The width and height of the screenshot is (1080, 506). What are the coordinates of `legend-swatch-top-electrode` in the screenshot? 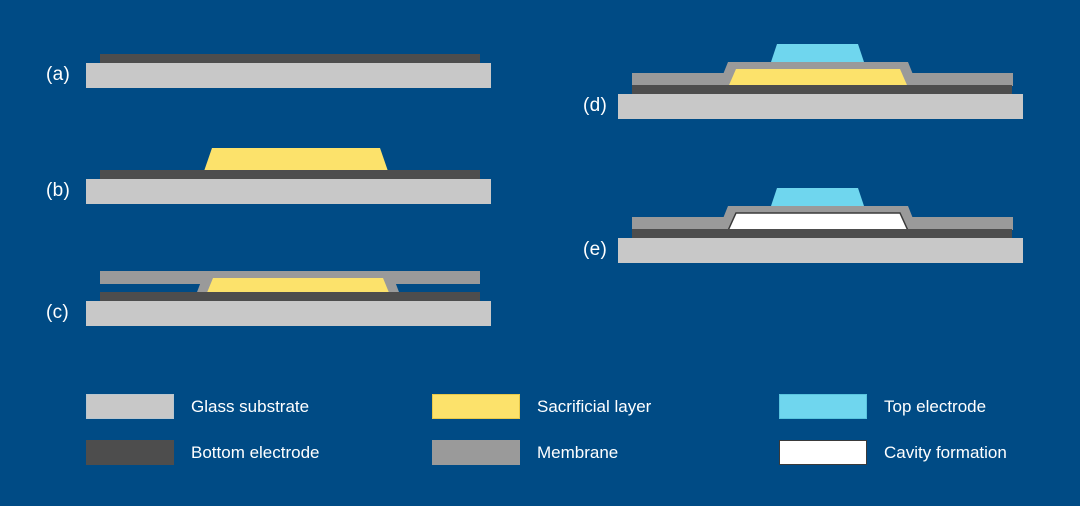 It's located at (823, 406).